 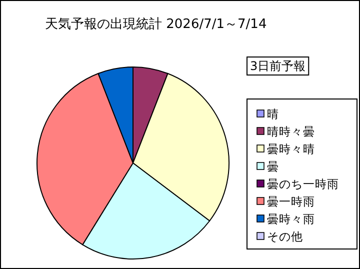 I want to click on legend-label: 曇時々晴, so click(x=291, y=149).